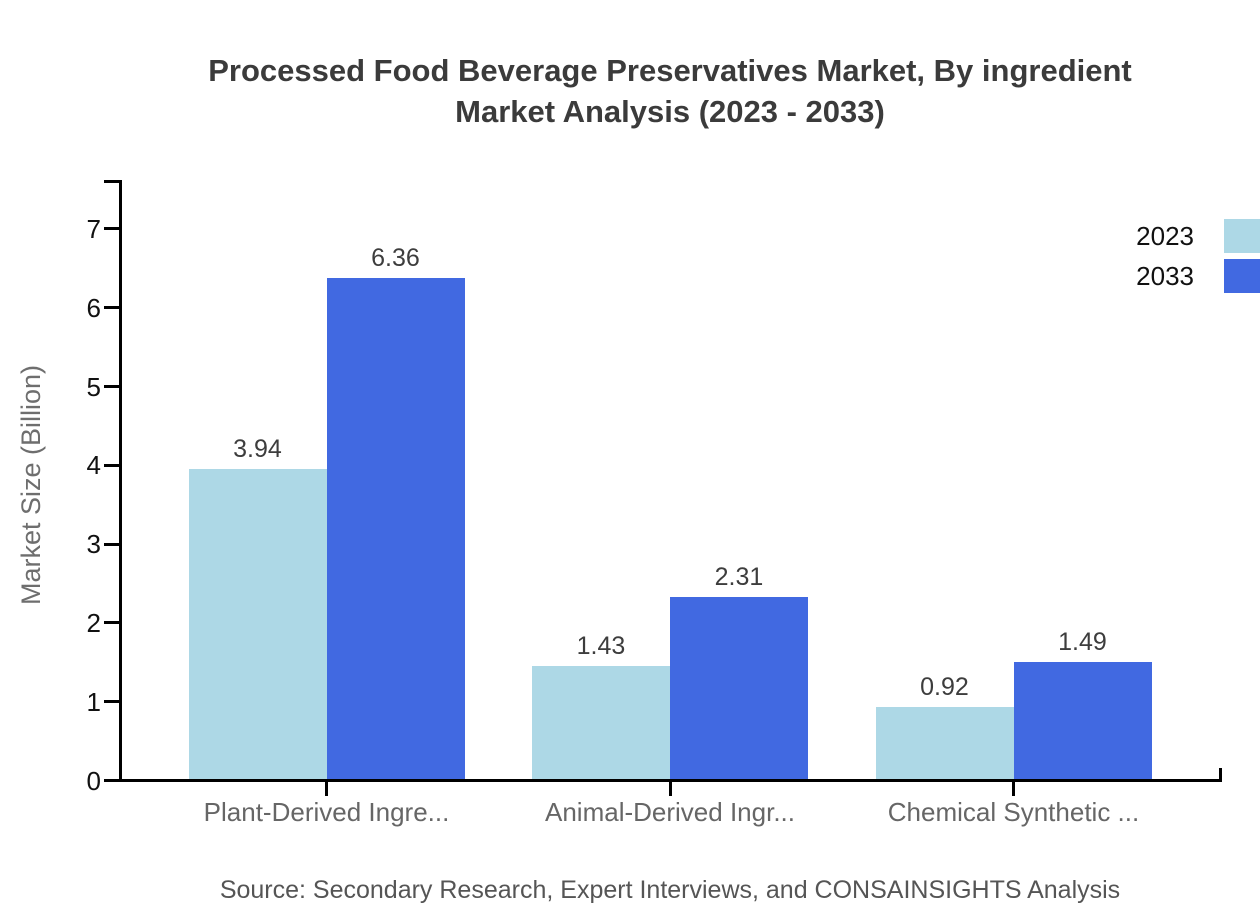 This screenshot has height=920, width=1260. I want to click on y-axis-line, so click(120, 481).